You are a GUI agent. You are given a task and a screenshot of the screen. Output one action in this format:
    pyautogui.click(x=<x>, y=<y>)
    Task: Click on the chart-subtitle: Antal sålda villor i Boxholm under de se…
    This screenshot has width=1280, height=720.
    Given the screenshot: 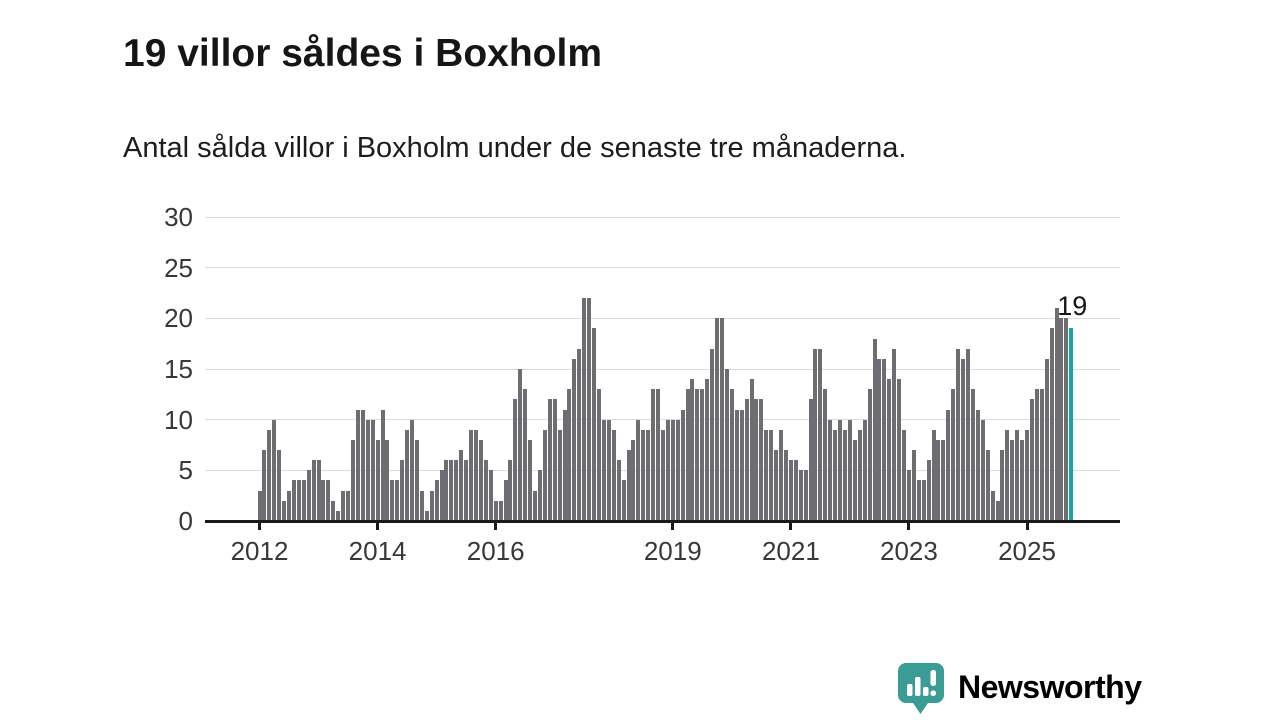 What is the action you would take?
    pyautogui.click(x=515, y=148)
    